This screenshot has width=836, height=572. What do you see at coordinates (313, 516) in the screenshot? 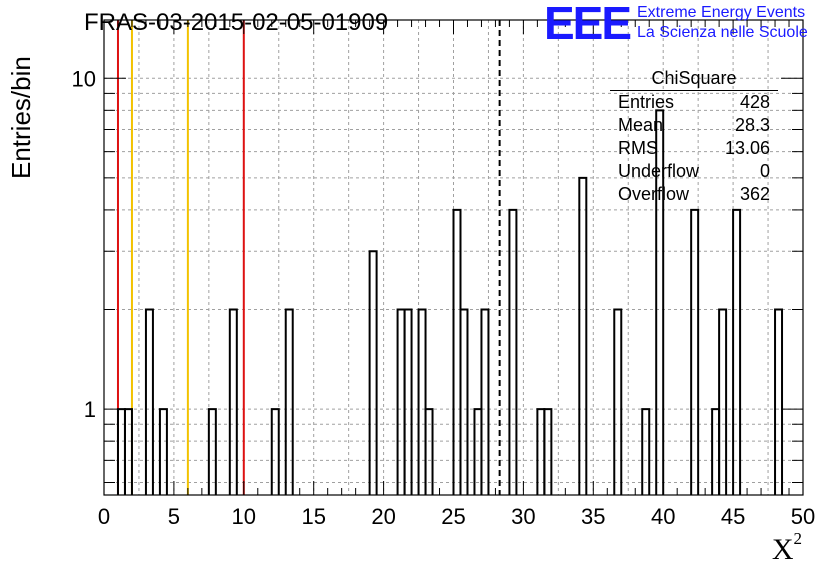
I see `x-tick-label: 15` at bounding box center [313, 516].